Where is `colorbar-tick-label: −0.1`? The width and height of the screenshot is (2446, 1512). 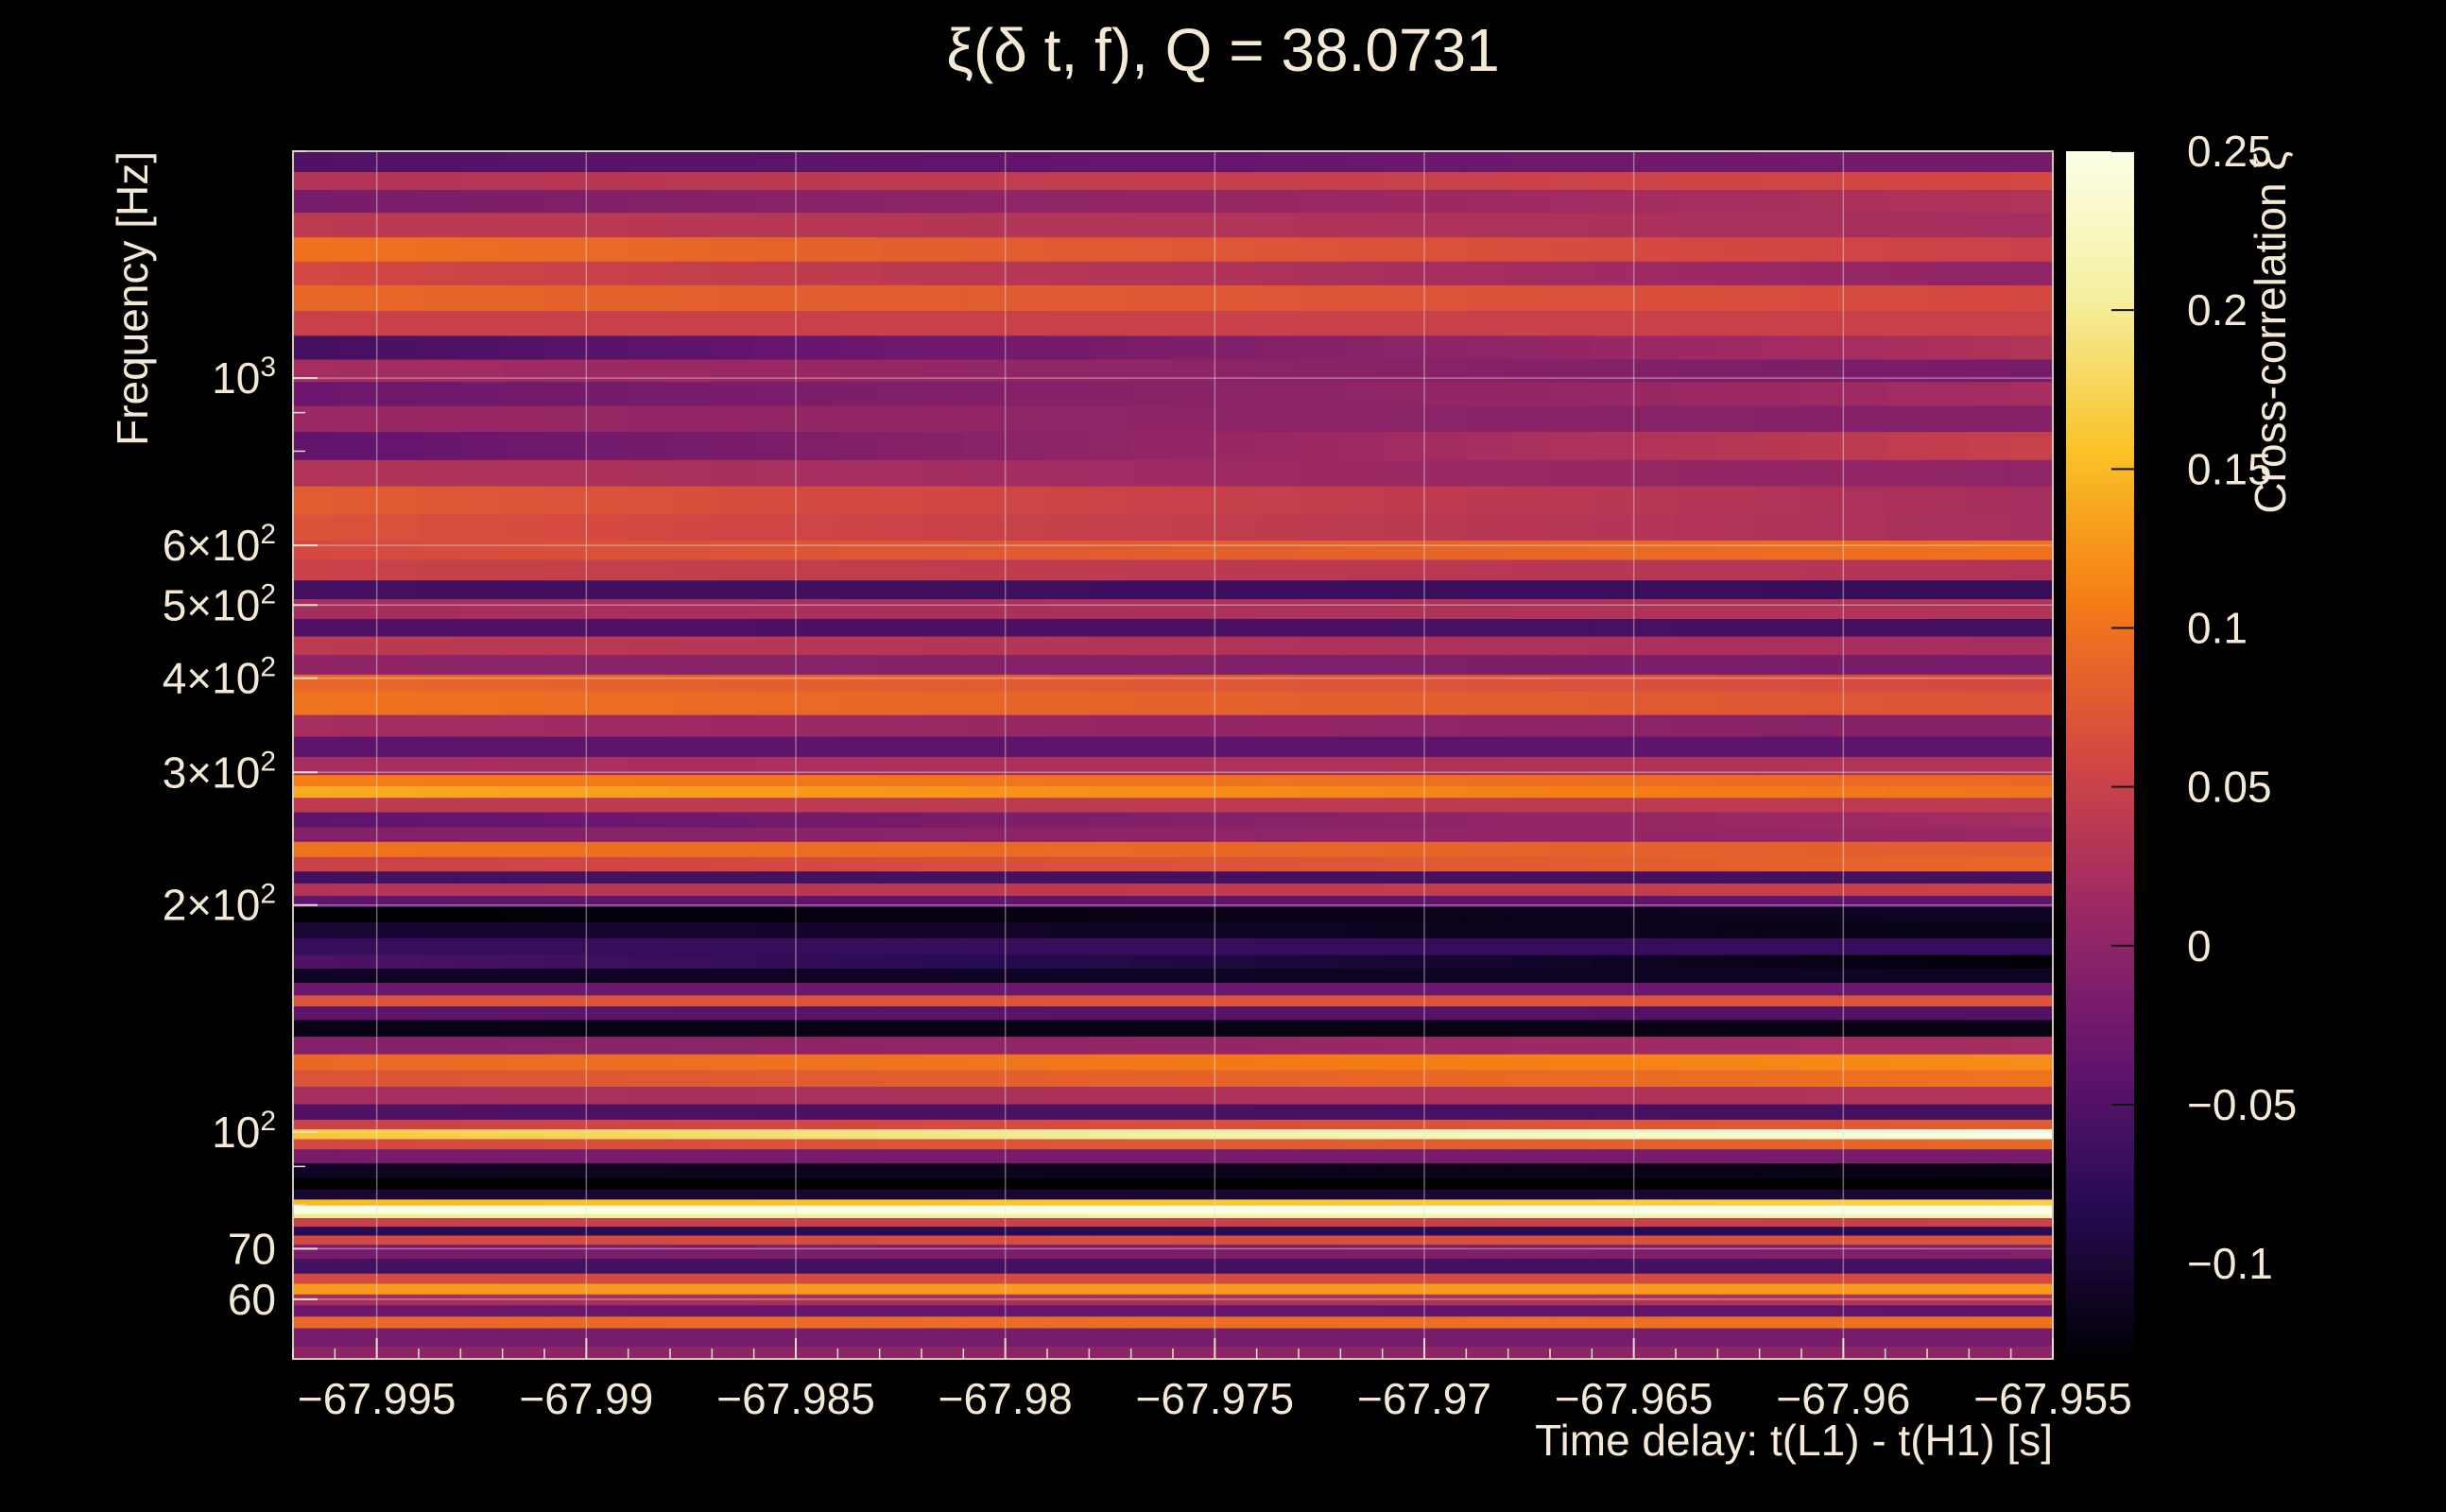 colorbar-tick-label: −0.1 is located at coordinates (2230, 1263).